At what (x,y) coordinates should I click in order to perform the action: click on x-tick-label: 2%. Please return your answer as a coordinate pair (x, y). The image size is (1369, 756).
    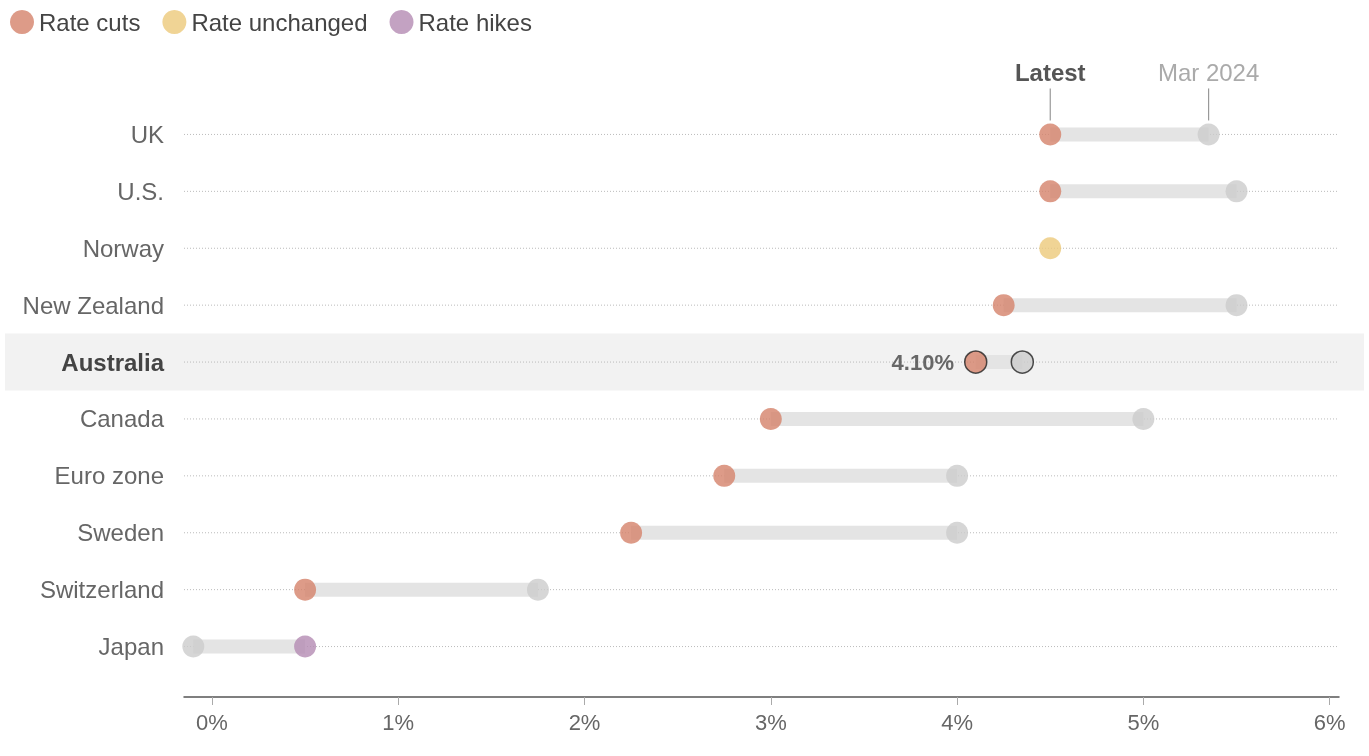
    Looking at the image, I should click on (584, 722).